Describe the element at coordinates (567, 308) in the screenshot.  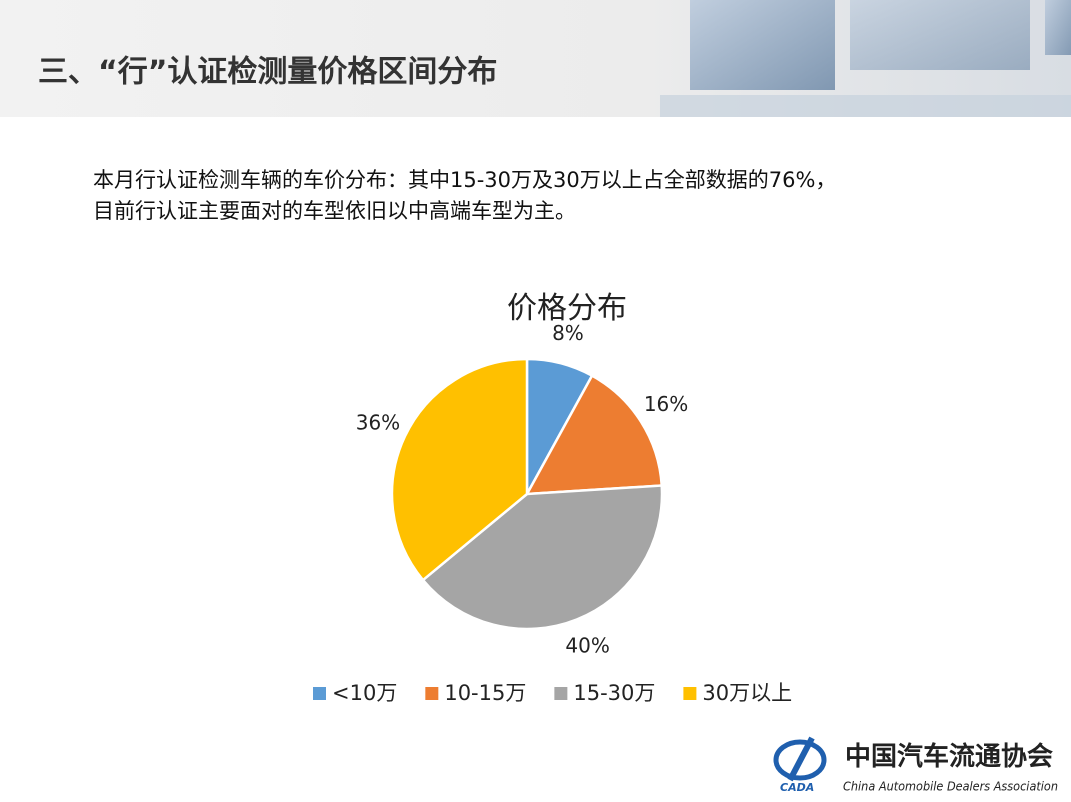
I see `chart-title: 价格分布` at that location.